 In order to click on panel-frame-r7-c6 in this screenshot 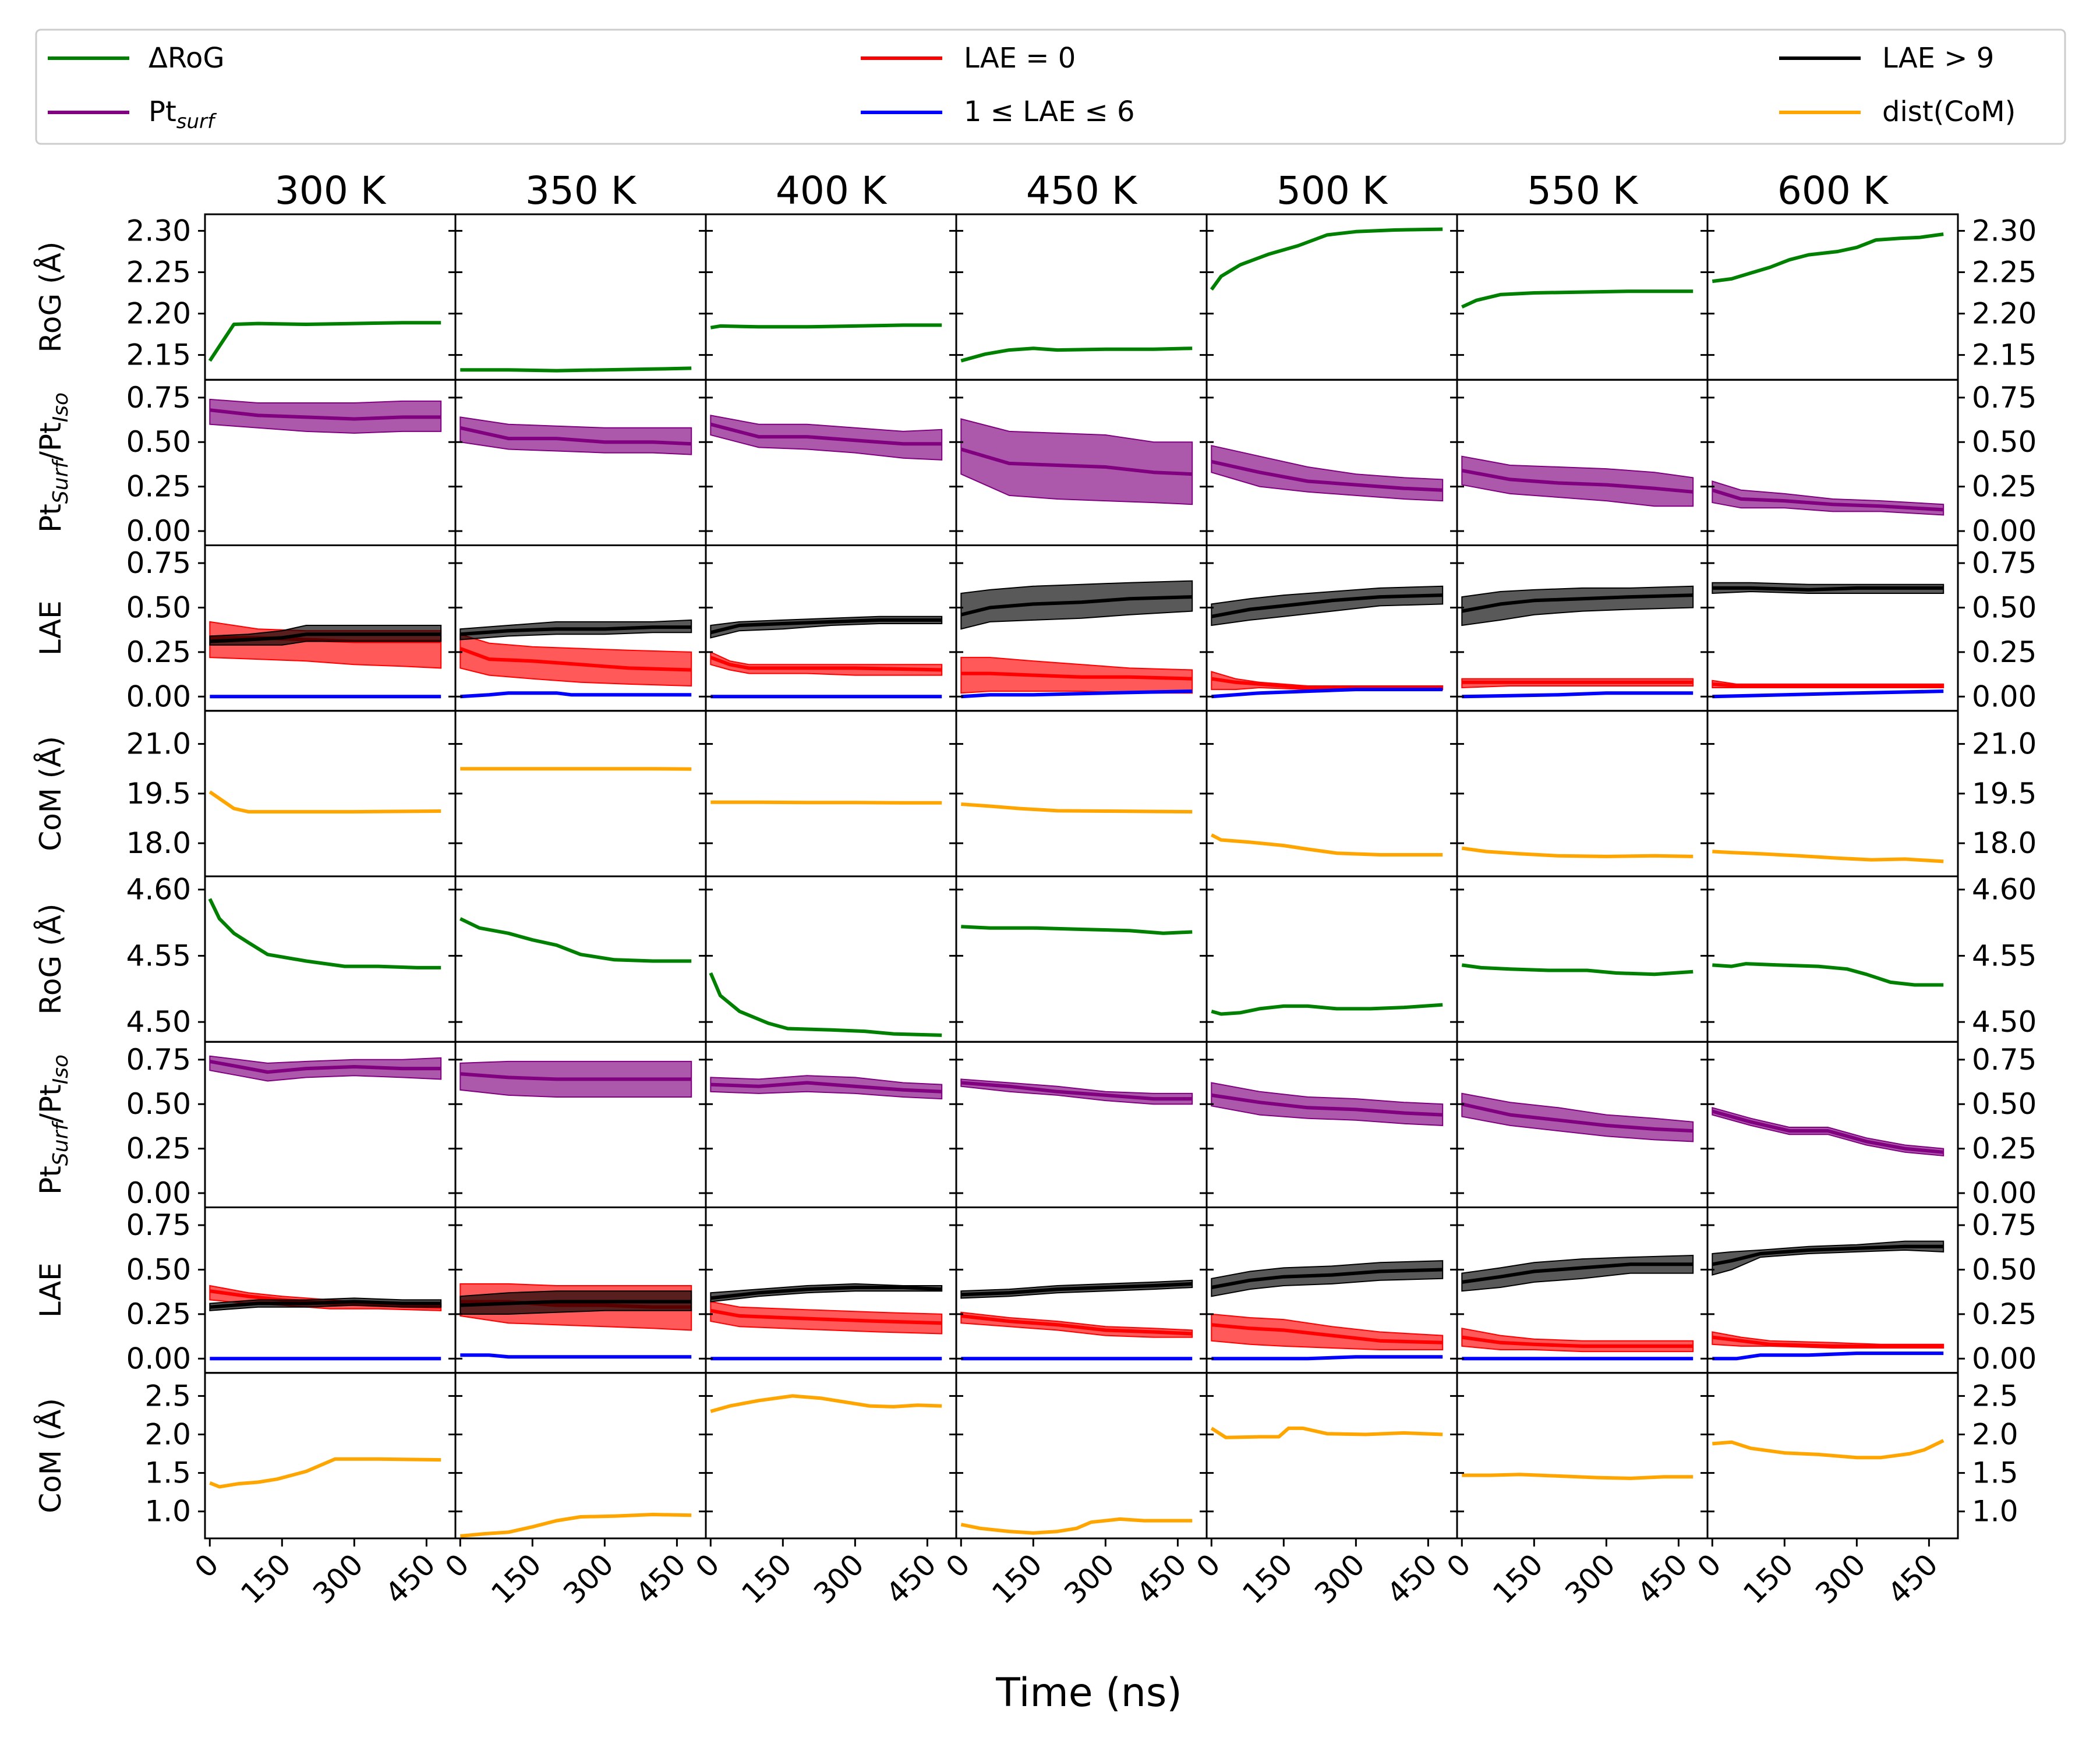, I will do `click(1832, 1456)`.